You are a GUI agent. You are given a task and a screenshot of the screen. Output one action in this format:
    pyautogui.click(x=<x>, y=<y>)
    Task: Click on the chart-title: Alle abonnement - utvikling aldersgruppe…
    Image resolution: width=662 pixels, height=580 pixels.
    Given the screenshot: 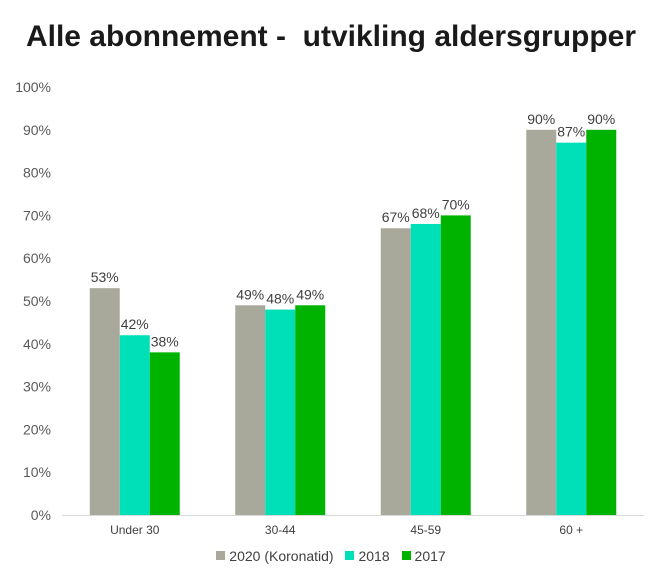 What is the action you would take?
    pyautogui.click(x=331, y=36)
    